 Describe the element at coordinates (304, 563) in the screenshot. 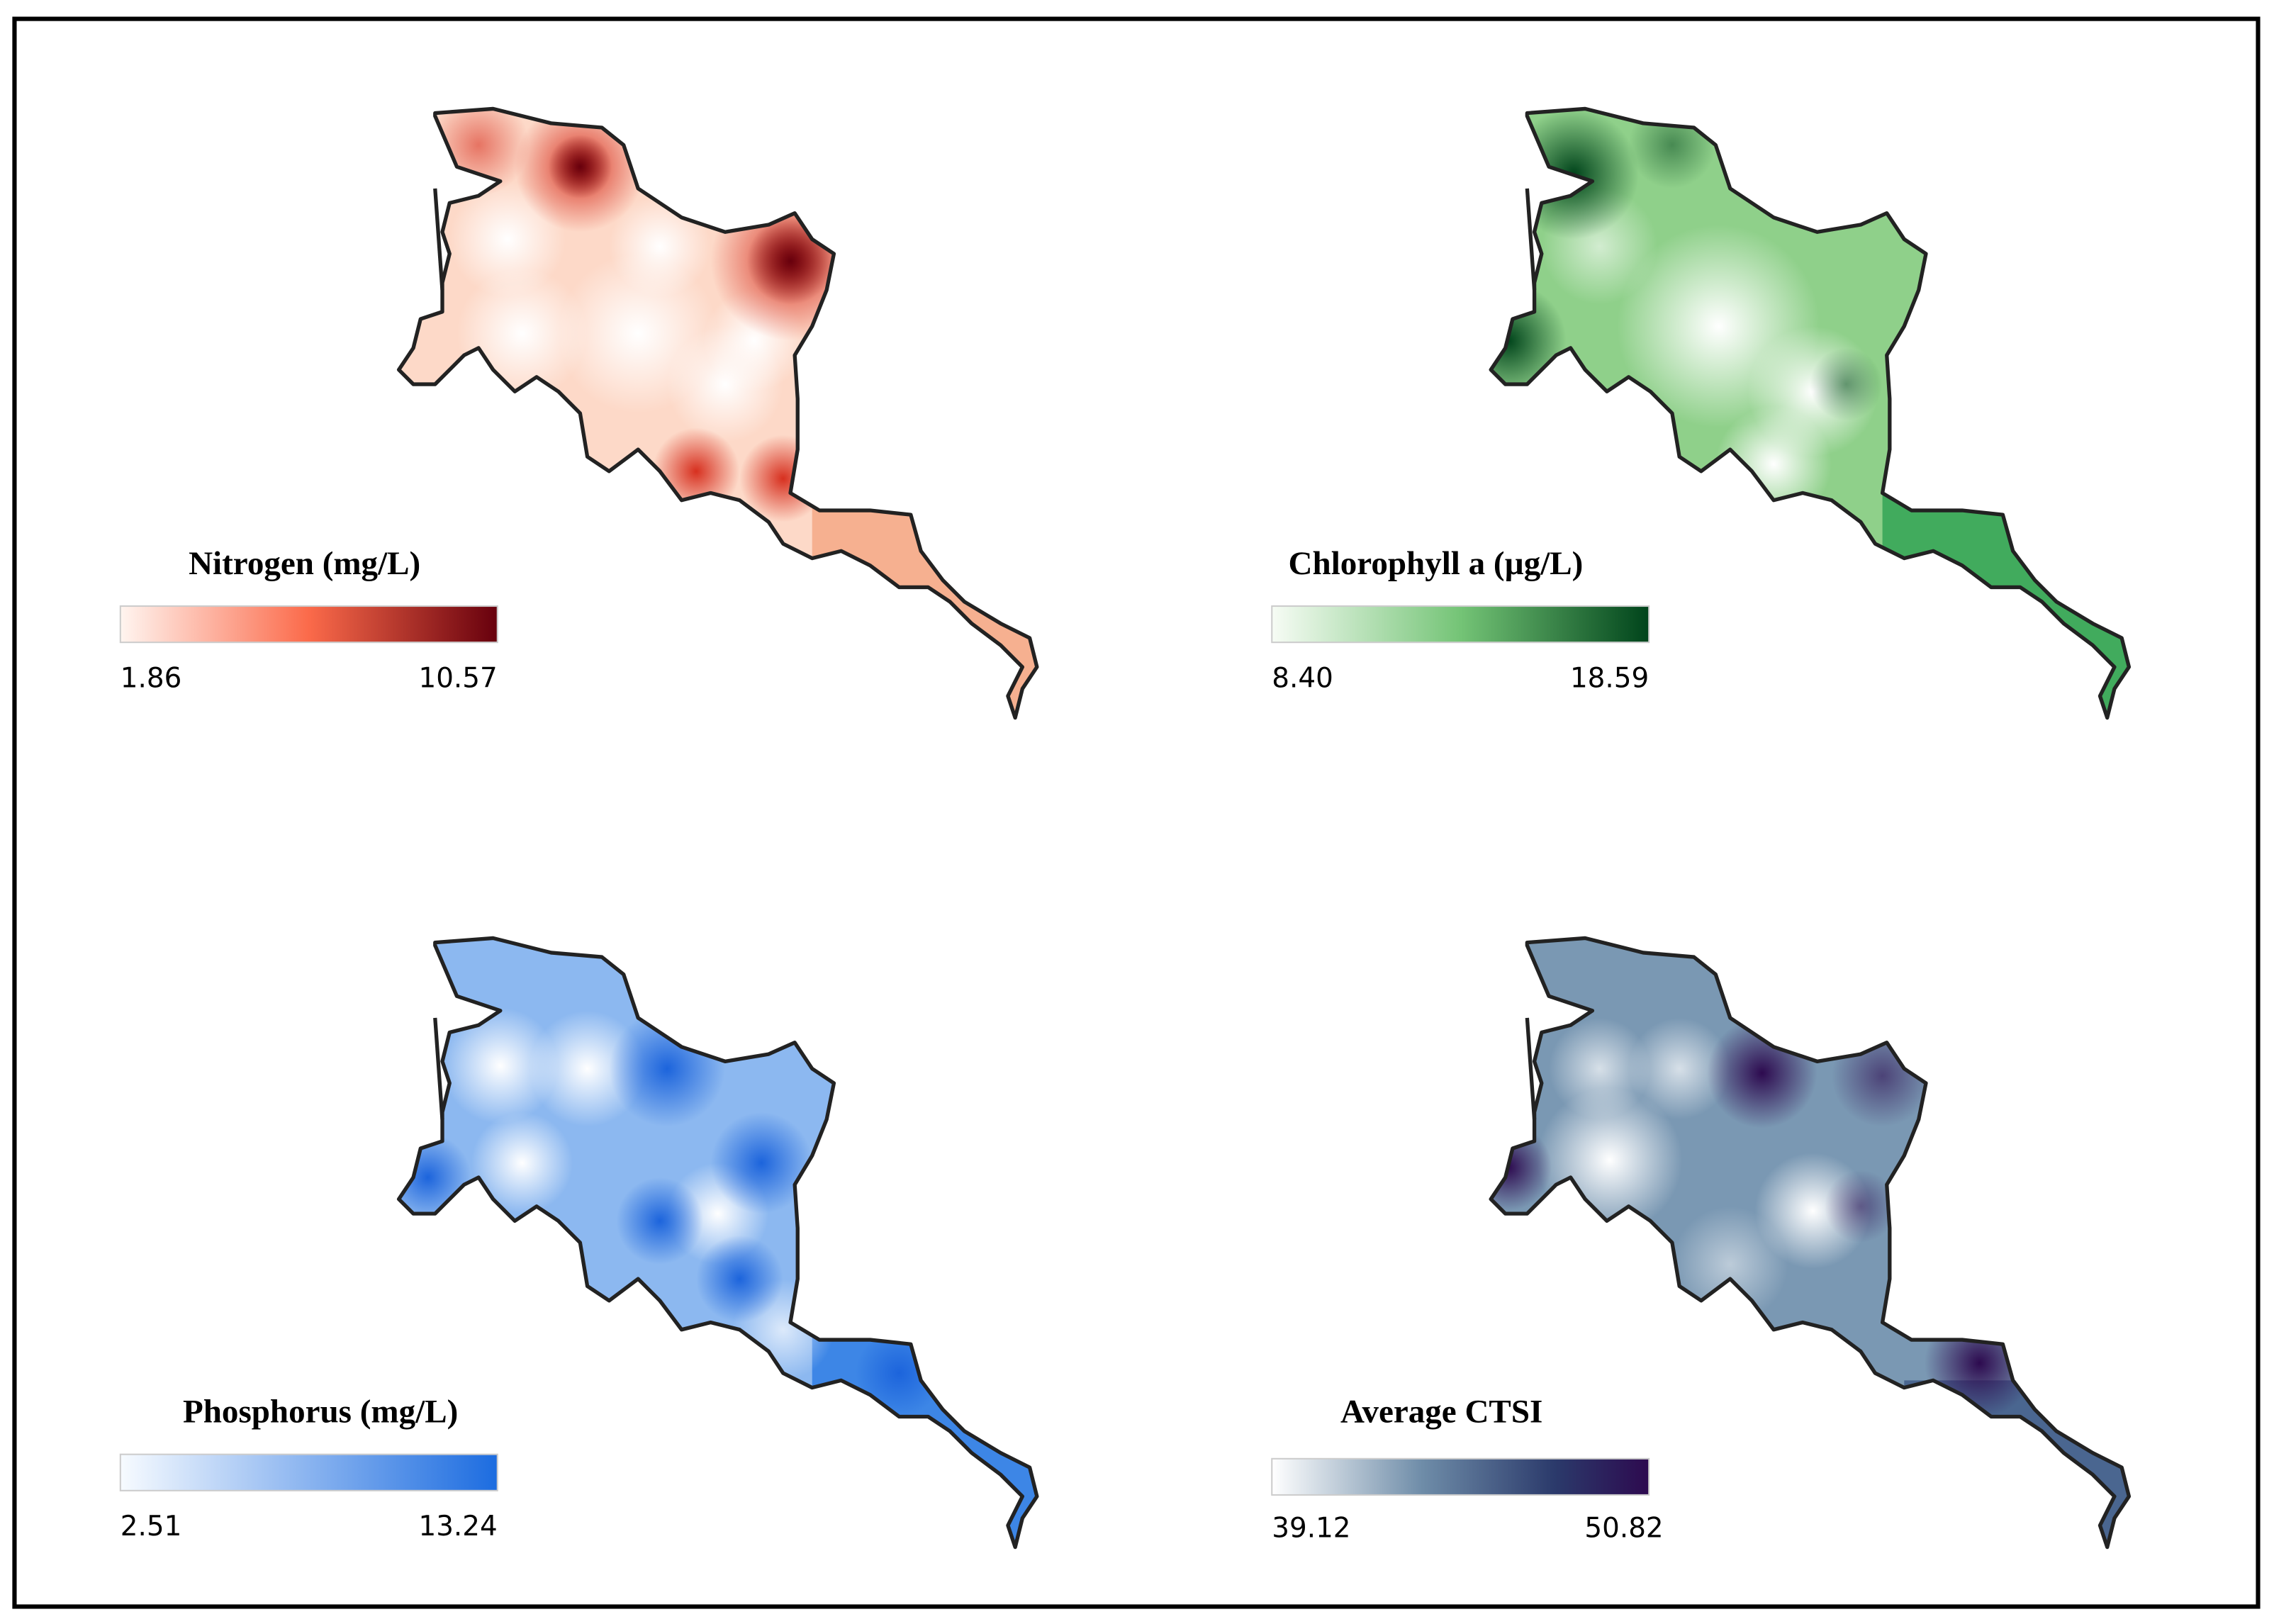

I see `legend-title: Nitrogen (mg/L)` at that location.